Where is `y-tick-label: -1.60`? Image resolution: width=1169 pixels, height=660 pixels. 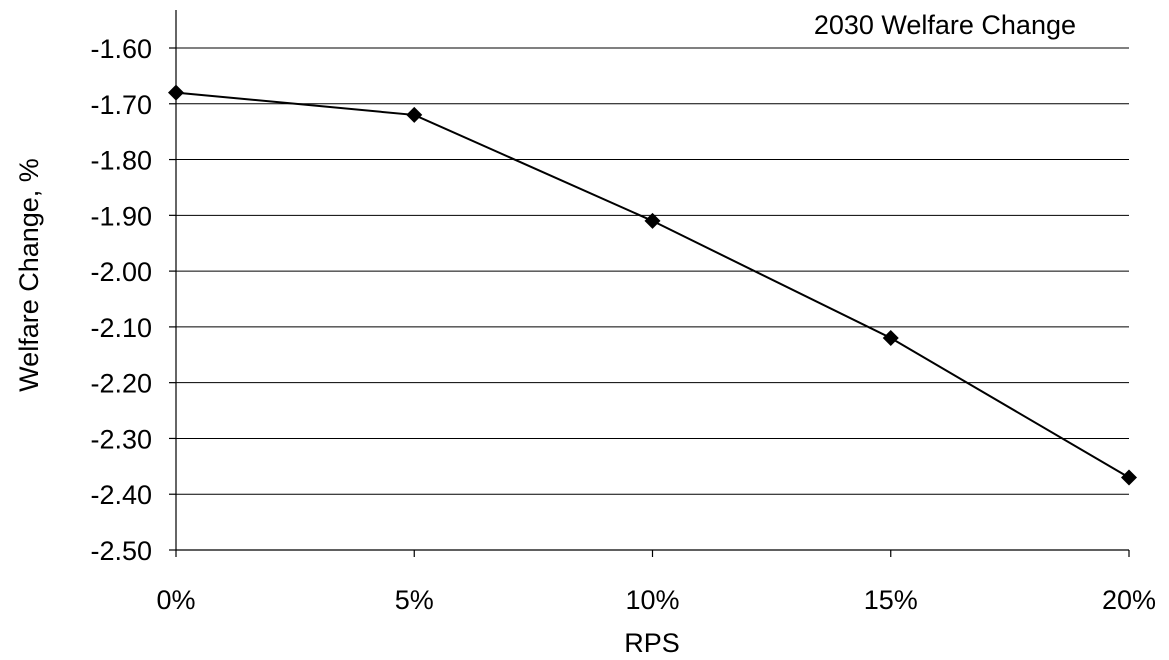 y-tick-label: -1.60 is located at coordinates (121, 49).